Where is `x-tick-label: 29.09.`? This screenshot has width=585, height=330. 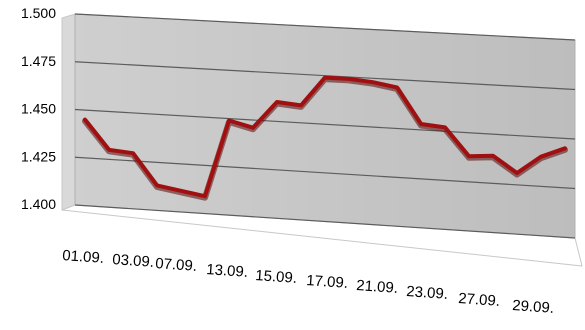
x-tick-label: 29.09. is located at coordinates (533, 307).